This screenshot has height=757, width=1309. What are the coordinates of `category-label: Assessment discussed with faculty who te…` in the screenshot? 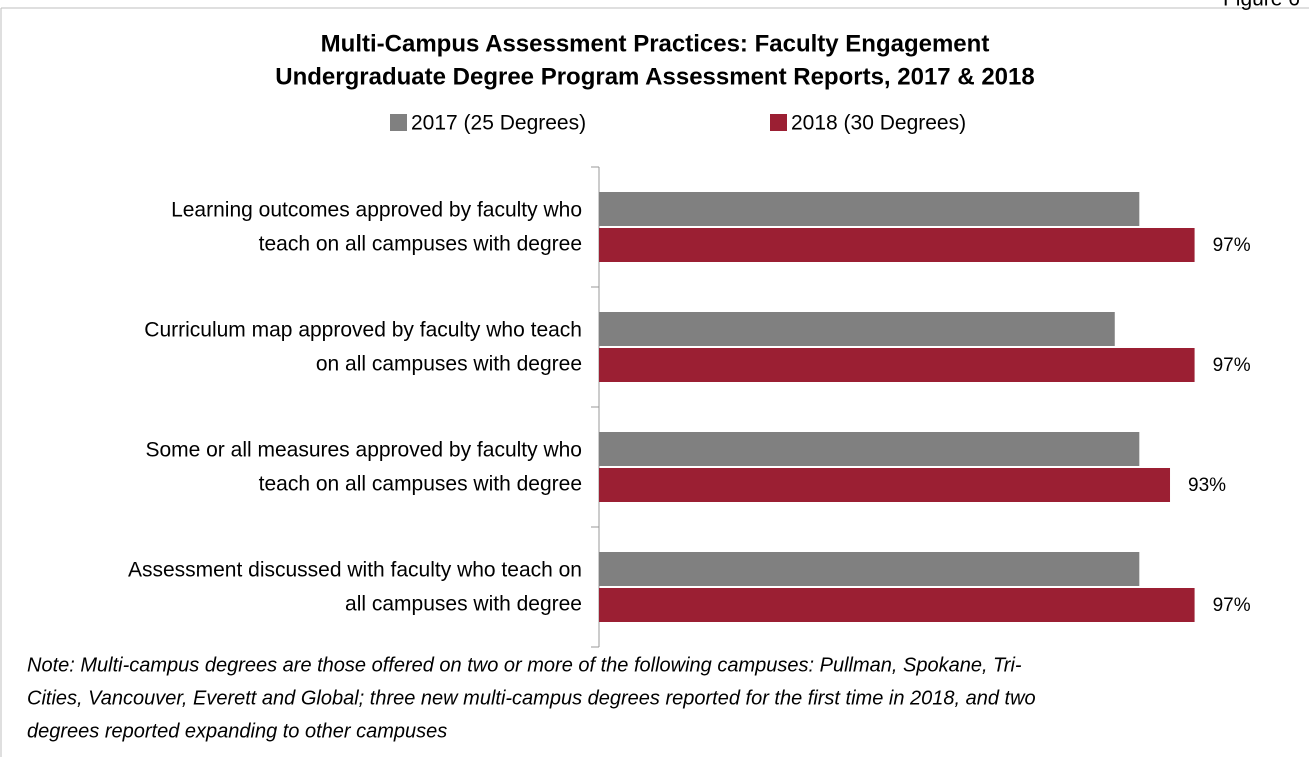 It's located at (355, 570).